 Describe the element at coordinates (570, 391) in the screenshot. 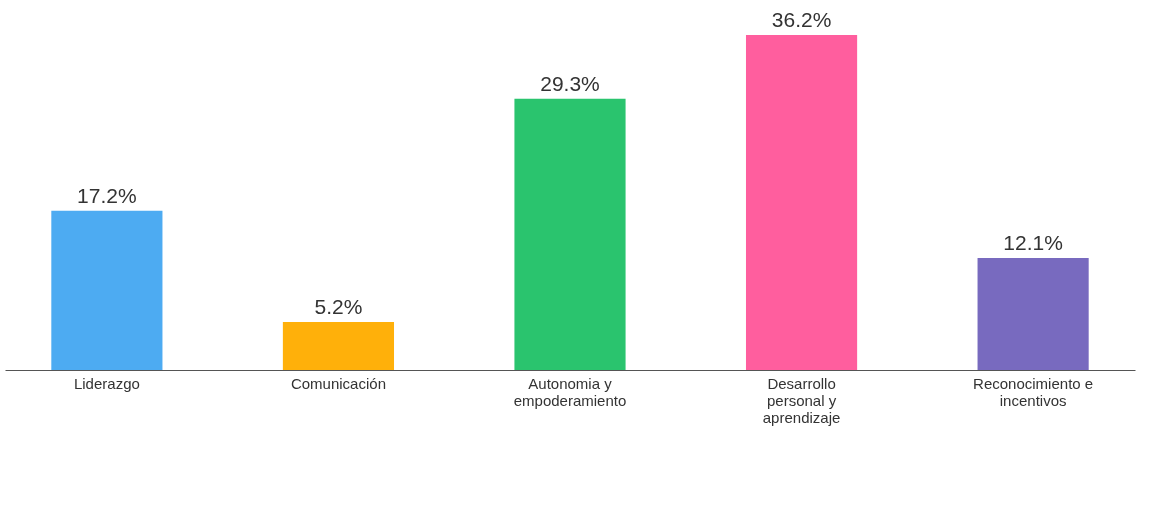

I see `x-tick-label: Autonomia y empoderamiento` at that location.